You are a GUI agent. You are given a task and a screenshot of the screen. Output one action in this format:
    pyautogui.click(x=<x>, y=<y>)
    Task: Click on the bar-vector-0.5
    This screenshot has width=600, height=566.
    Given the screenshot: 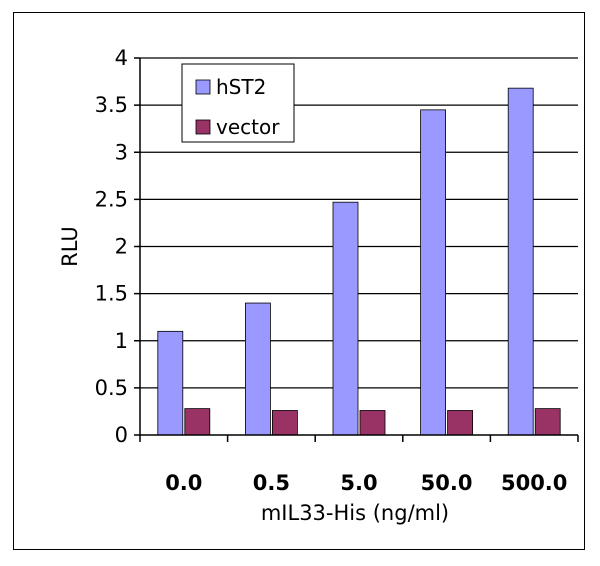 What is the action you would take?
    pyautogui.click(x=284, y=423)
    